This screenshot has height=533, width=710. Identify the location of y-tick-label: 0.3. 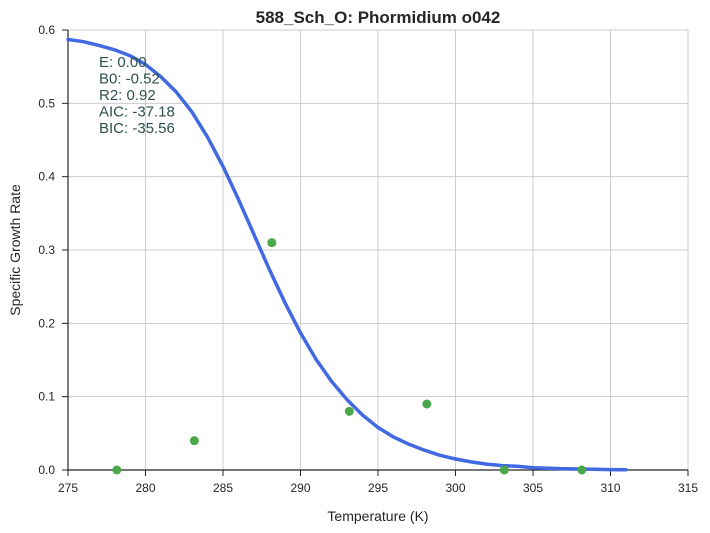
(46, 250).